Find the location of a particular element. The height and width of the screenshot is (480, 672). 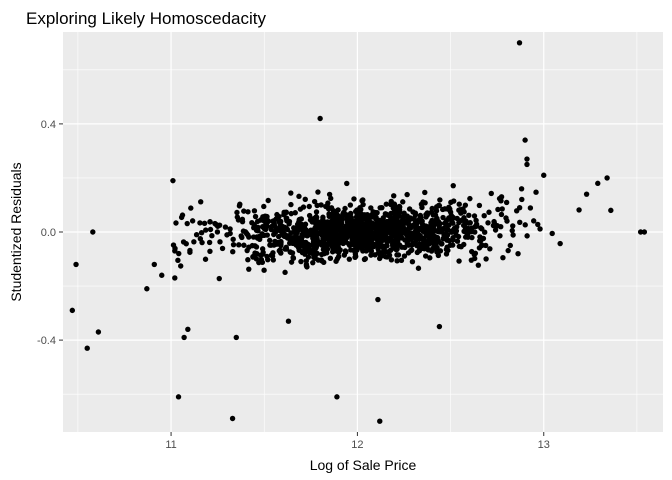

x-tick-label: 12 is located at coordinates (357, 445).